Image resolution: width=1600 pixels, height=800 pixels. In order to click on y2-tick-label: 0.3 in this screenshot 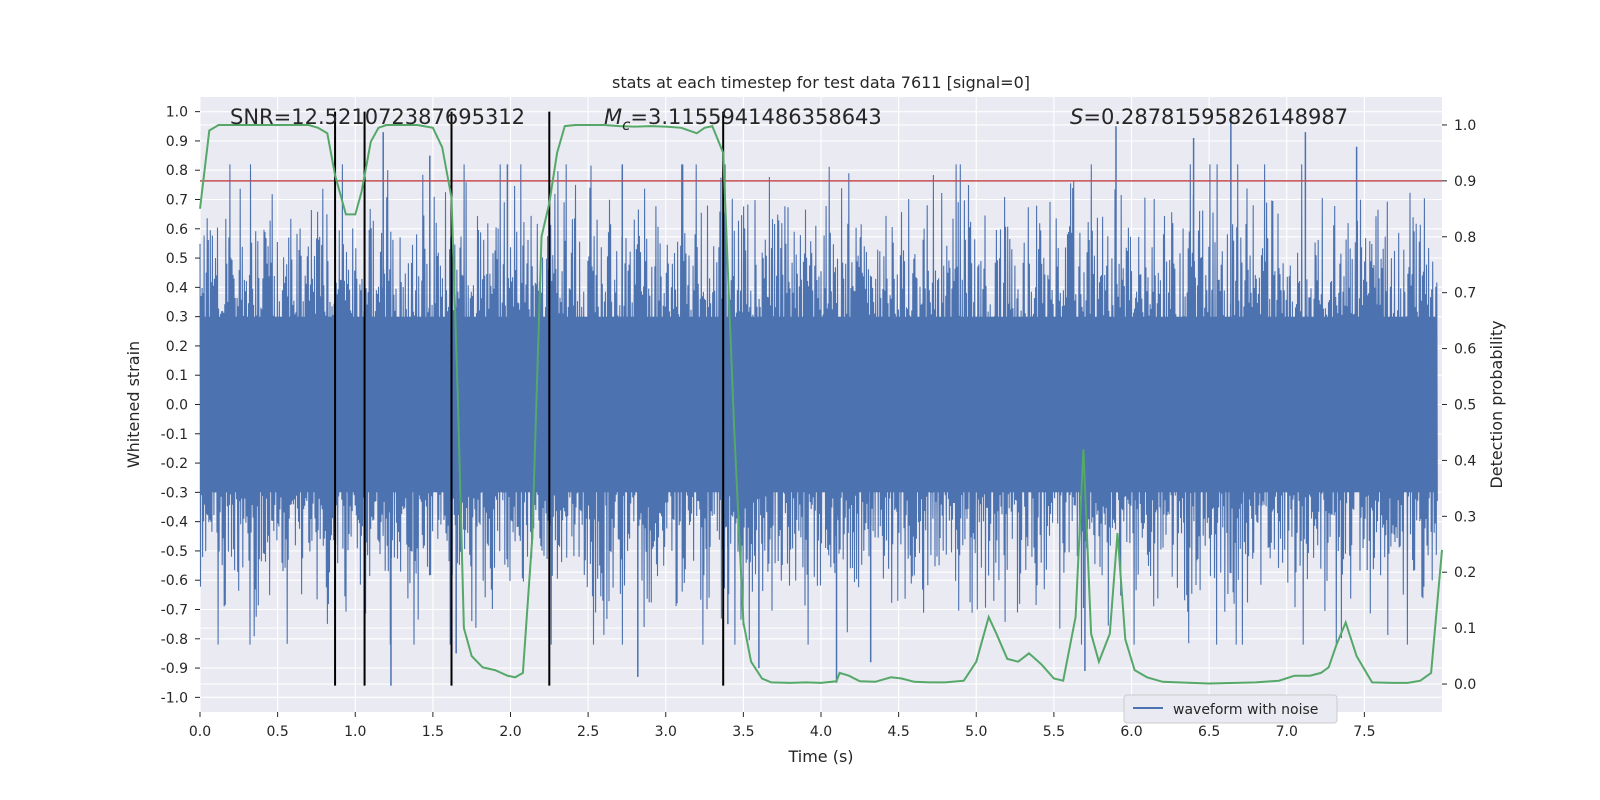, I will do `click(1465, 517)`.